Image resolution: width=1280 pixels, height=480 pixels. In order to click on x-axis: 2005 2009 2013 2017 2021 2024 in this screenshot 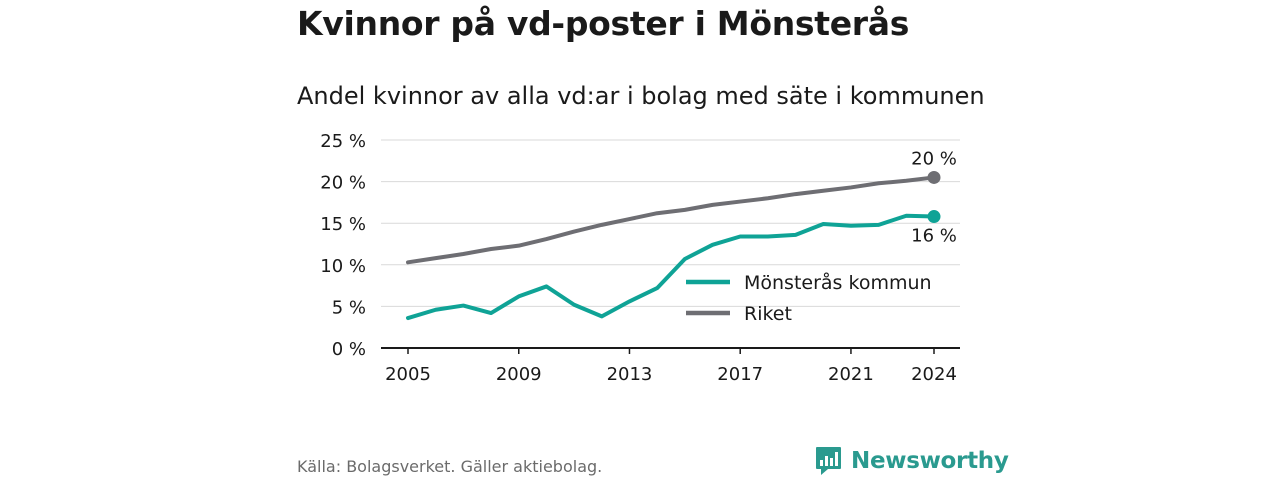, I will do `click(670, 366)`.